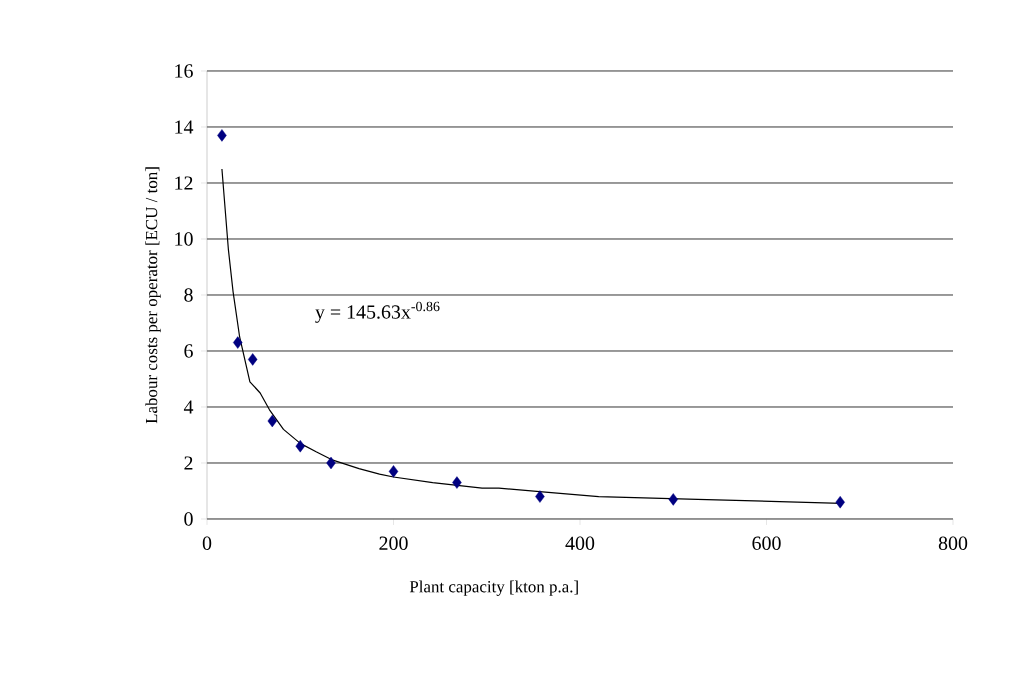 The image size is (1035, 679). Describe the element at coordinates (188, 295) in the screenshot. I see `y-tick-label: 8` at that location.